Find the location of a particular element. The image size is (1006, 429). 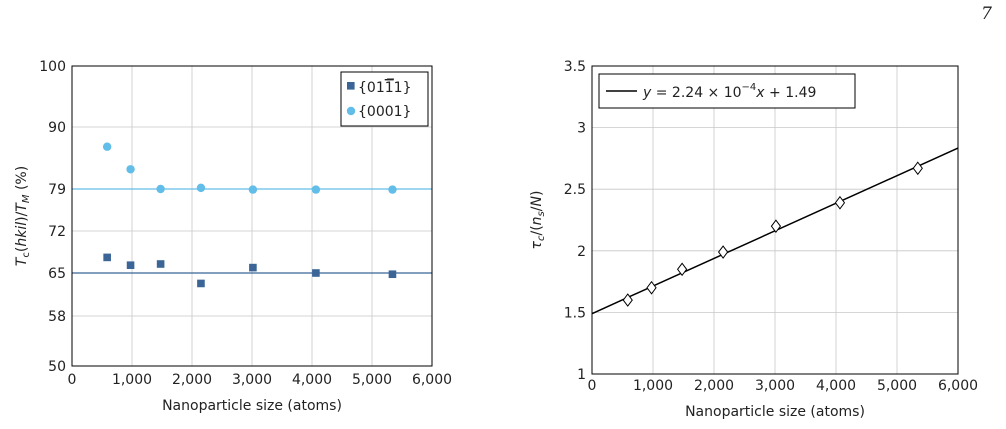

legend-marker-square is located at coordinates (351, 86).